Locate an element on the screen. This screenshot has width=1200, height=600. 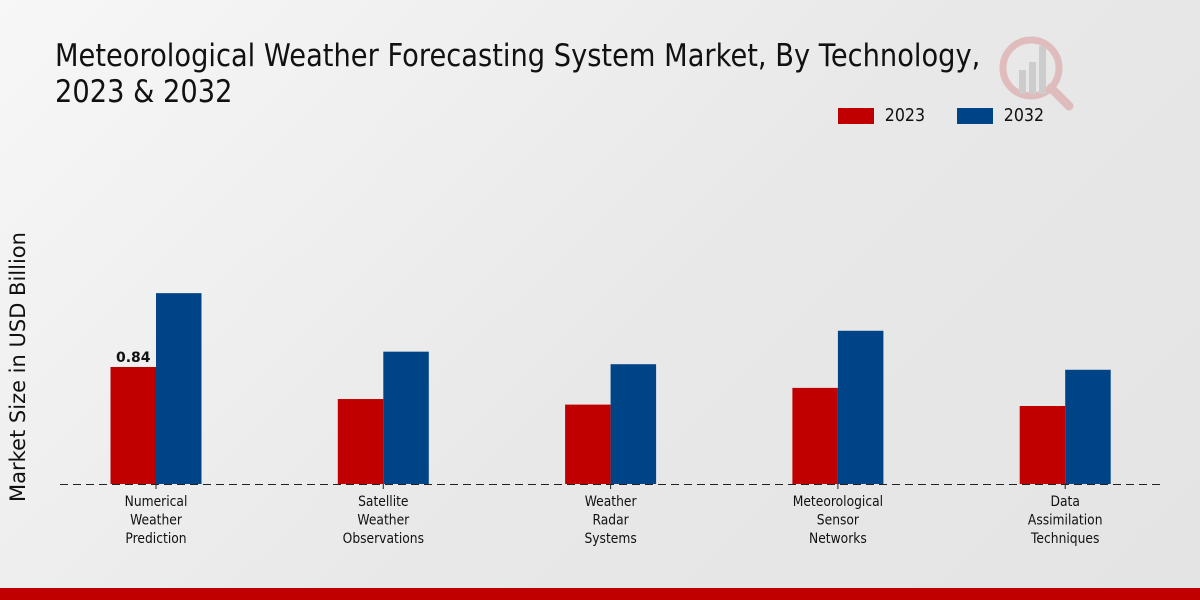
bar-satellite-weather-observations-2032 is located at coordinates (406, 417).